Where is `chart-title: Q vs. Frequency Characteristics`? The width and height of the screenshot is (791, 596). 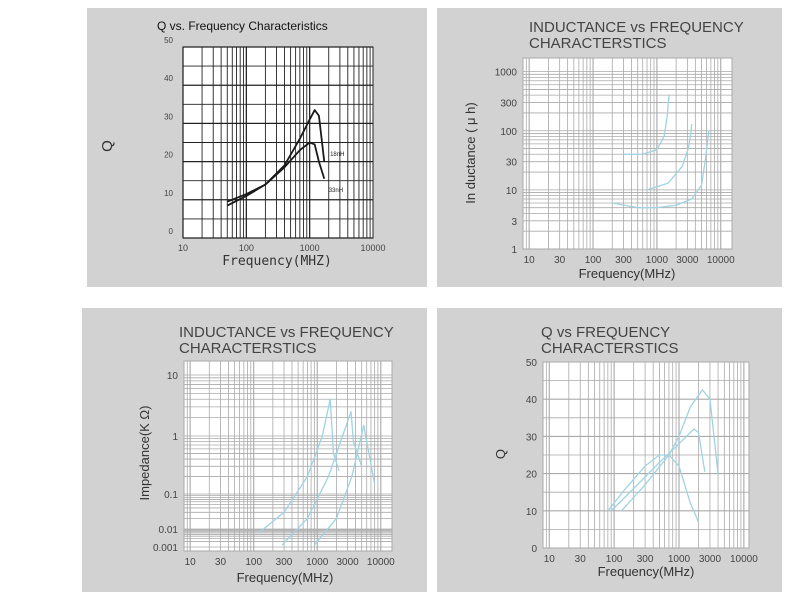
chart-title: Q vs. Frequency Characteristics is located at coordinates (242, 26).